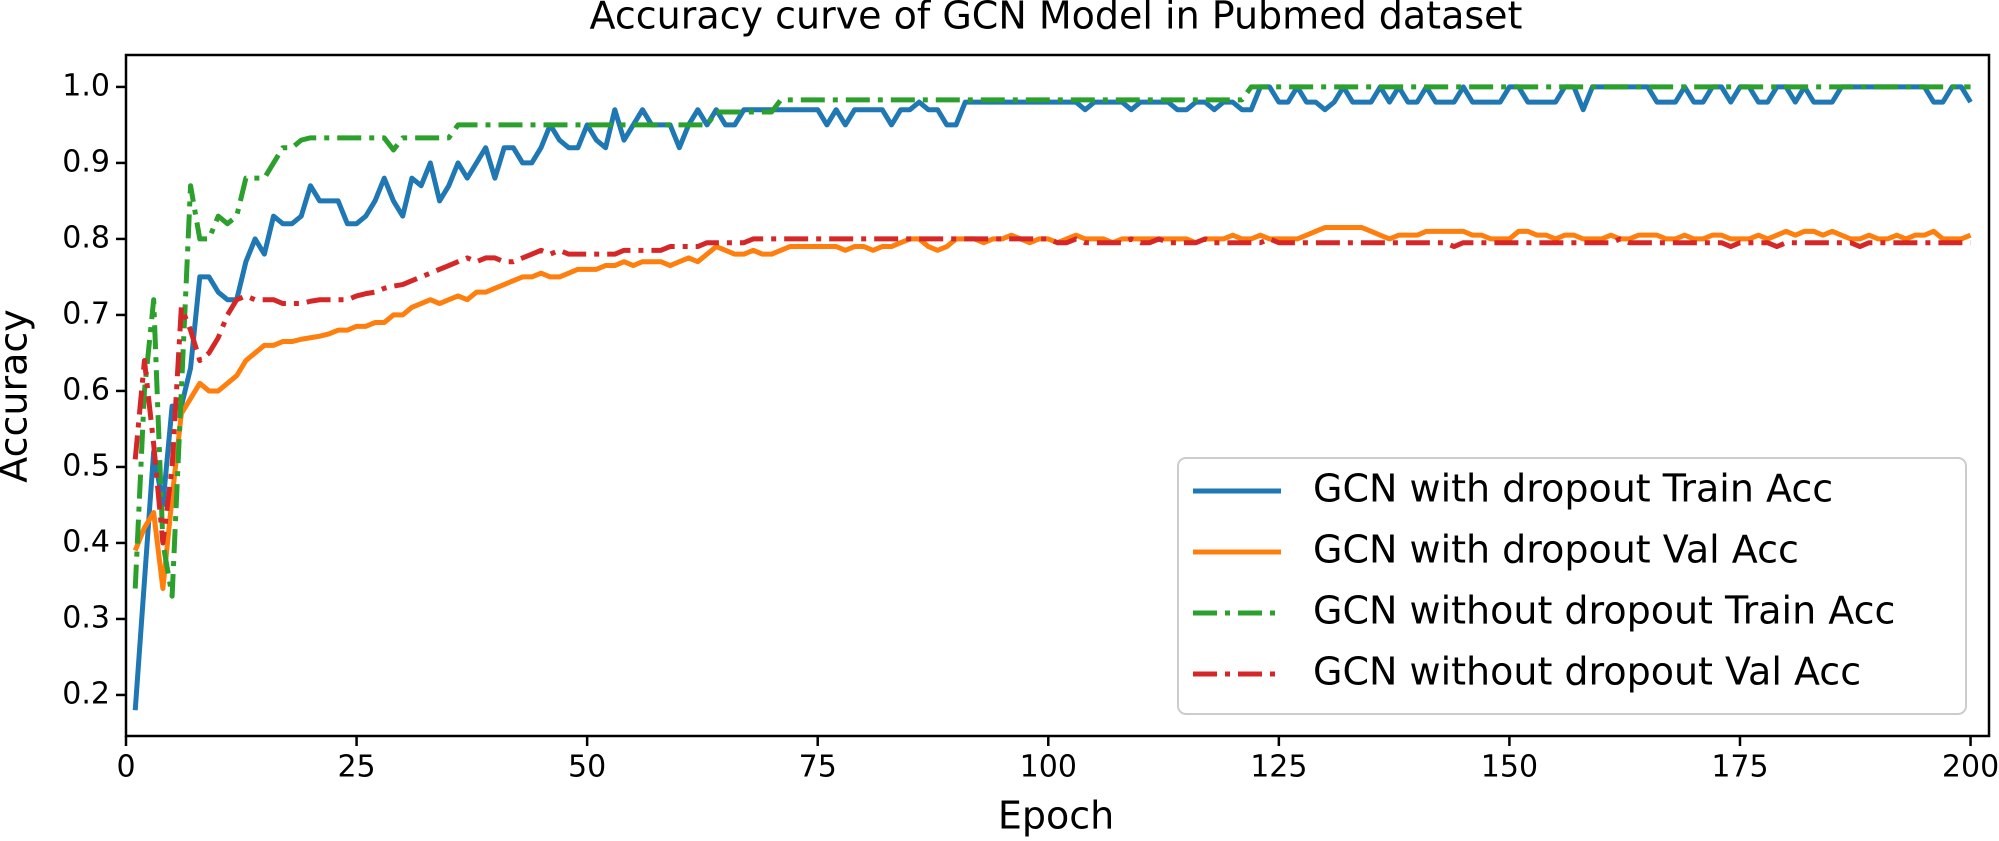 This screenshot has width=1999, height=841. Describe the element at coordinates (86, 313) in the screenshot. I see `y-tick-label: 0.7` at that location.